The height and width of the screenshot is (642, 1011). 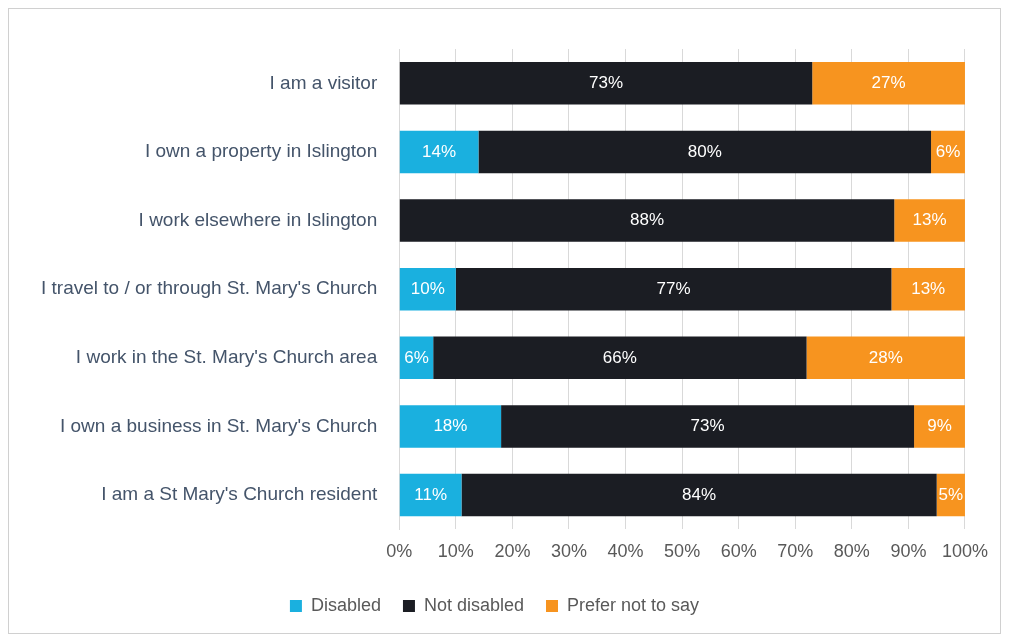 What do you see at coordinates (427, 288) in the screenshot?
I see `data-label: 10%` at bounding box center [427, 288].